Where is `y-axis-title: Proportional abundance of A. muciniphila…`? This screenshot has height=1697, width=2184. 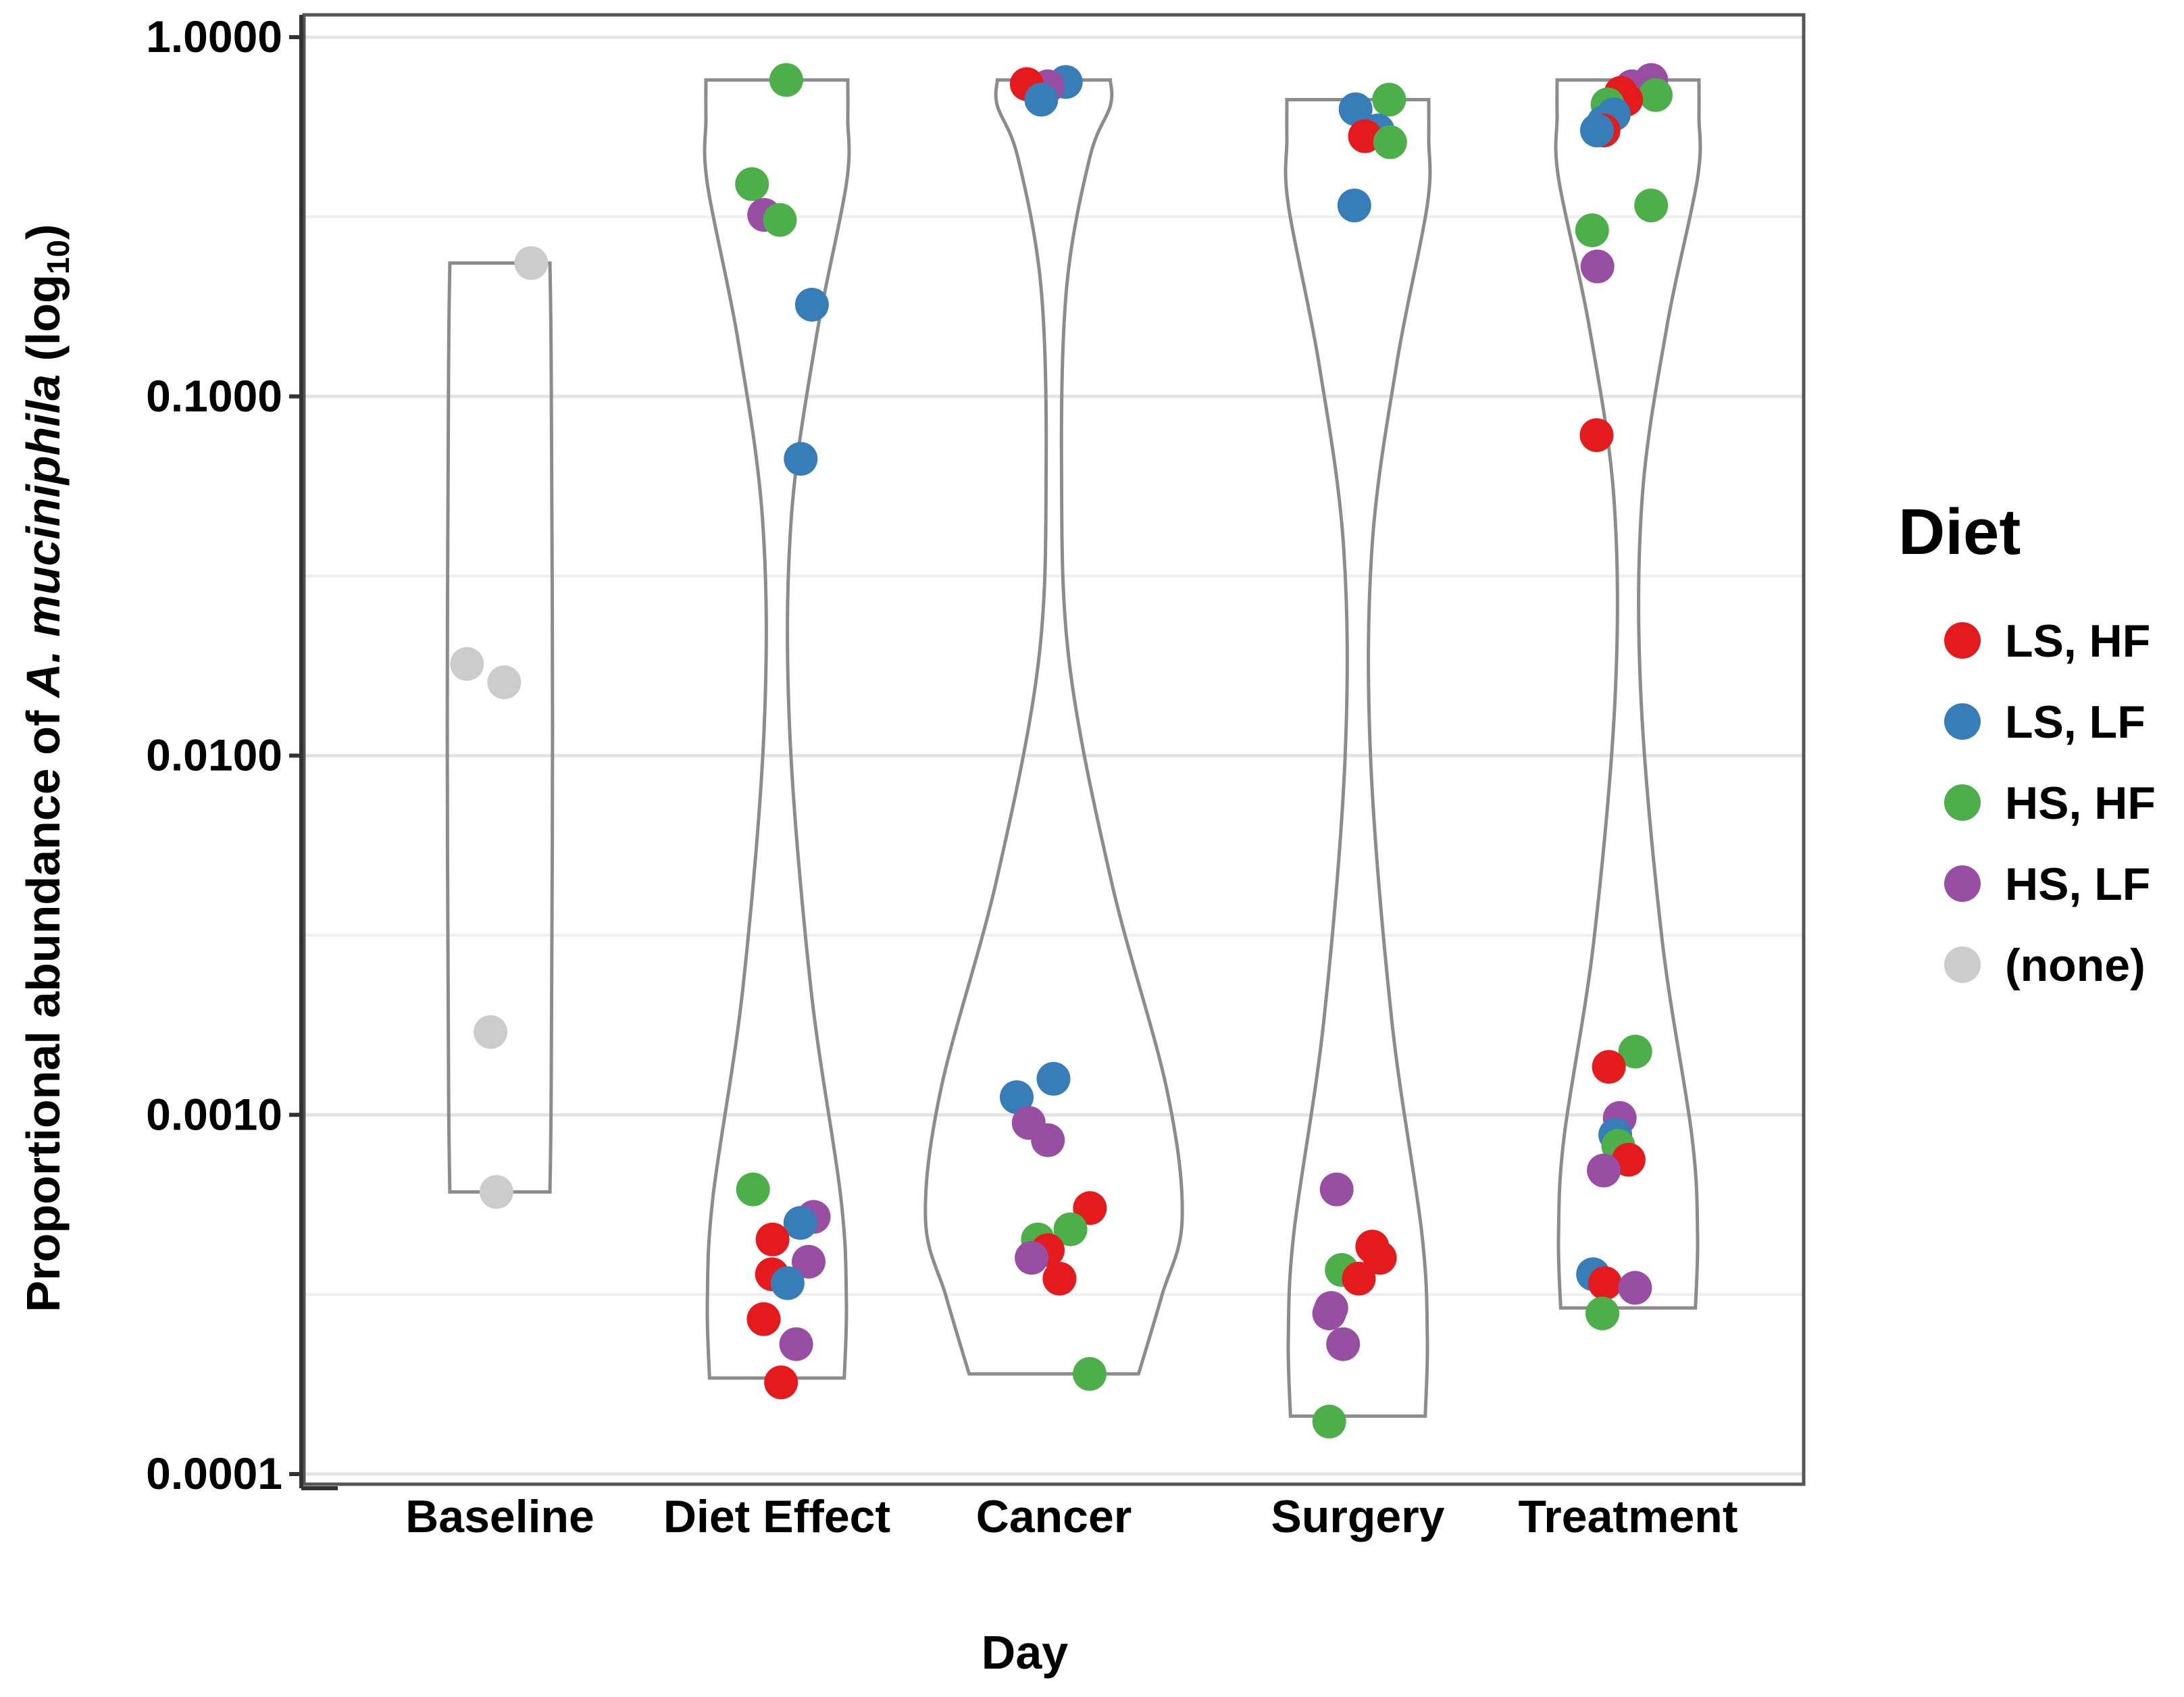 y-axis-title: Proportional abundance of A. muciniphila… is located at coordinates (47, 768).